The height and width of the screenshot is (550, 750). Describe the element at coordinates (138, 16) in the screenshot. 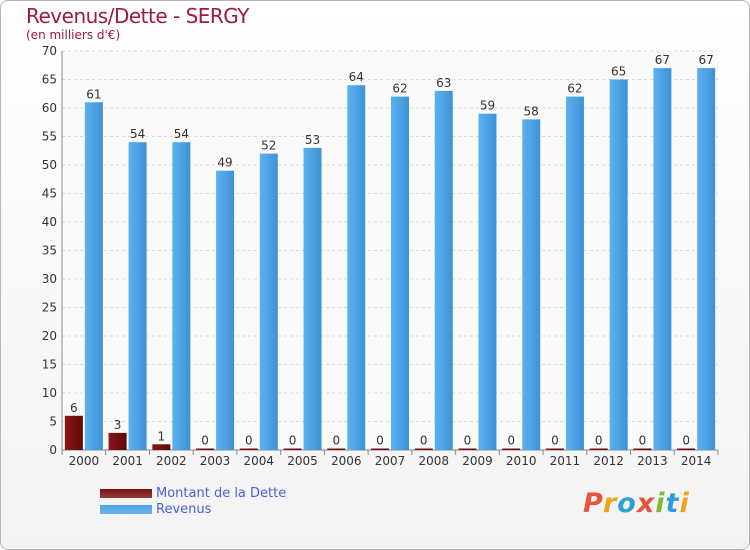

I see `chart-title: Revenus/Dette - SERGY` at that location.